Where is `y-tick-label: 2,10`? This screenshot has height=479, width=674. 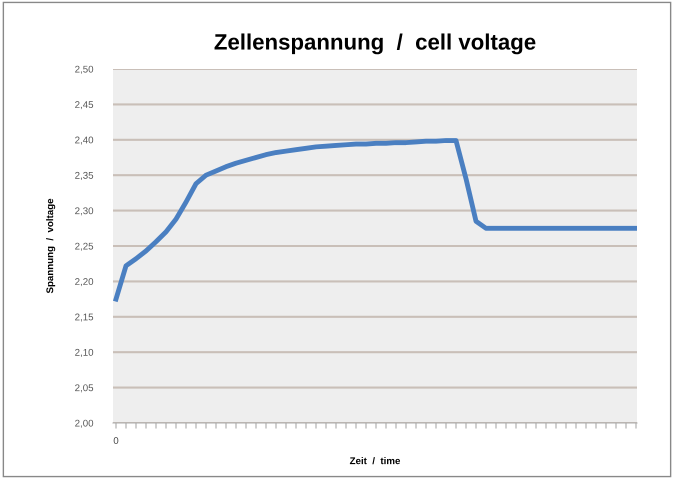 y-tick-label: 2,10 is located at coordinates (84, 352).